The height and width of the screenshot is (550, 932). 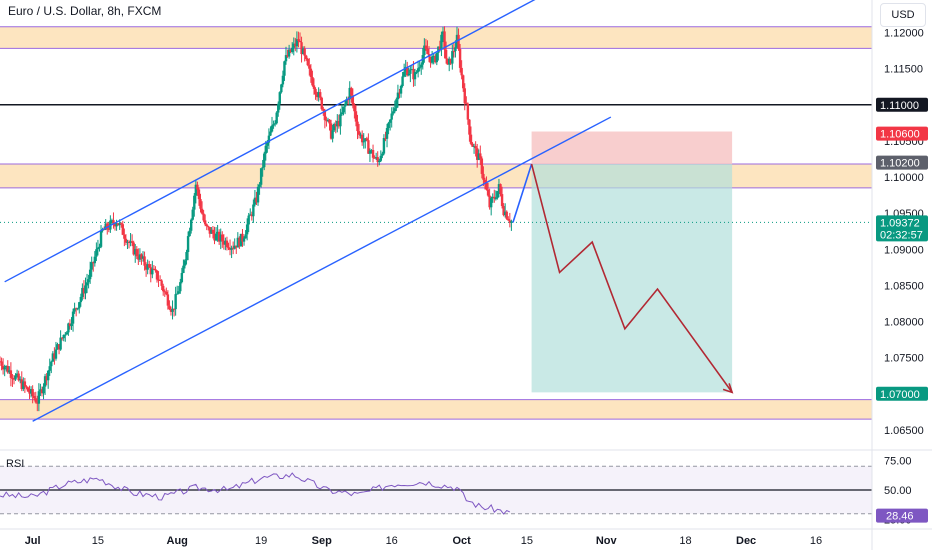 What do you see at coordinates (728, 388) in the screenshot?
I see `projection-arrowhead` at bounding box center [728, 388].